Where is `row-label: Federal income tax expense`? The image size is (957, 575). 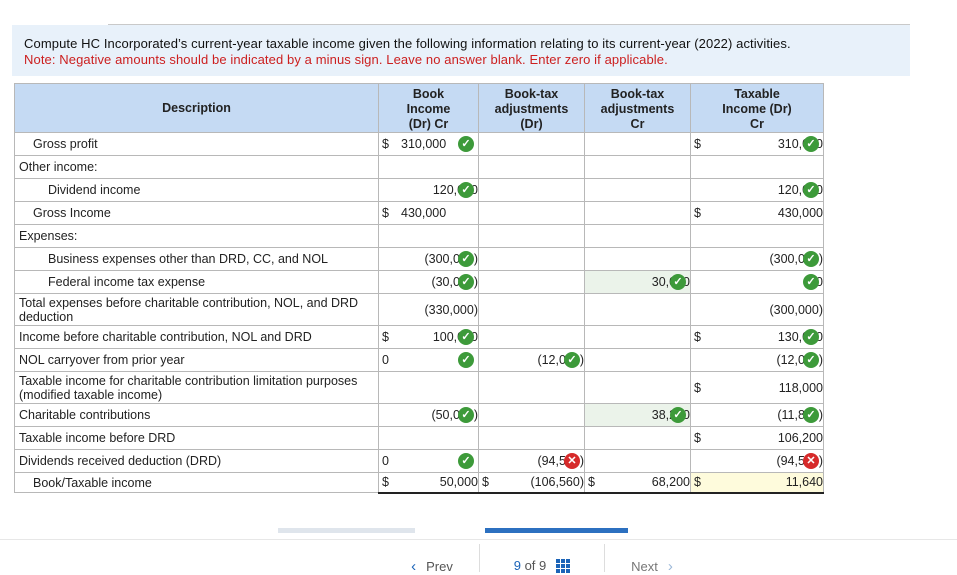
row-label: Federal income tax expense is located at coordinates (196, 282).